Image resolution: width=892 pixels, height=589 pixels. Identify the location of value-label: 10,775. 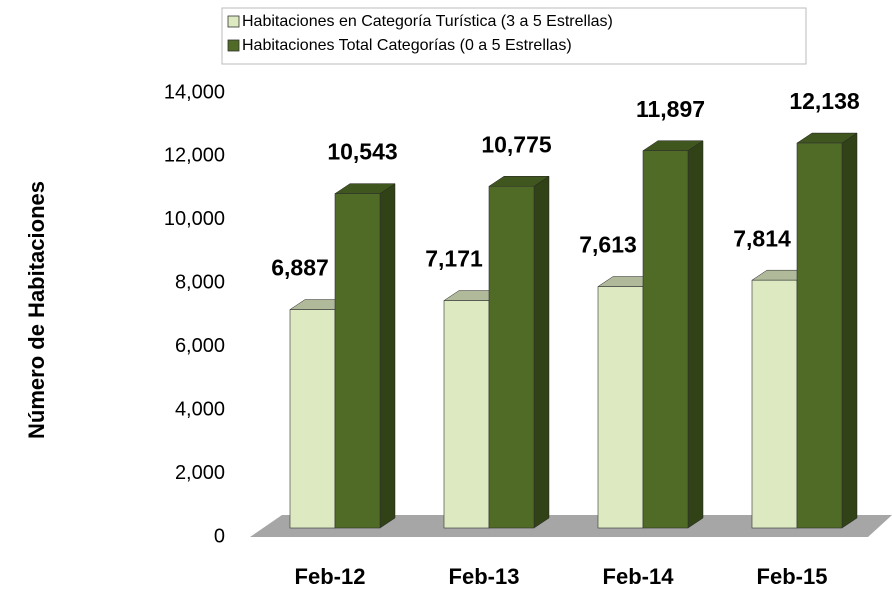
(516, 144).